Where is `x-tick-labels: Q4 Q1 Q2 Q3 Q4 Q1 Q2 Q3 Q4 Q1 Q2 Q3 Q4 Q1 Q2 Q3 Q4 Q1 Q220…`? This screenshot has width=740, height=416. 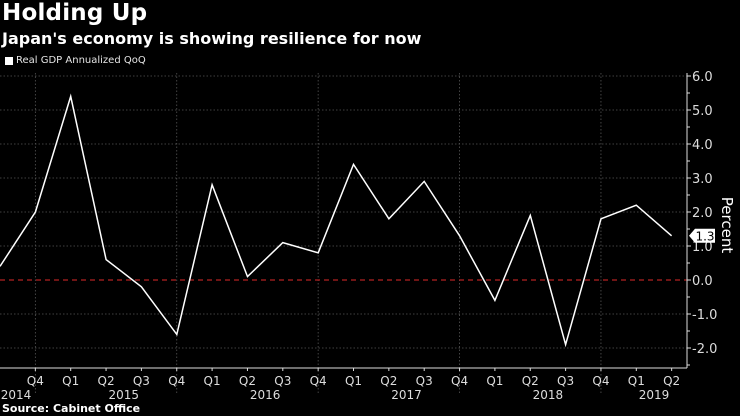
x-tick-labels: Q4 Q1 Q2 Q3 Q4 Q1 Q2 Q3 Q4 Q1 Q2 Q3 Q4 Q1 Q2 Q3 Q4 Q1 Q220… is located at coordinates (340, 388).